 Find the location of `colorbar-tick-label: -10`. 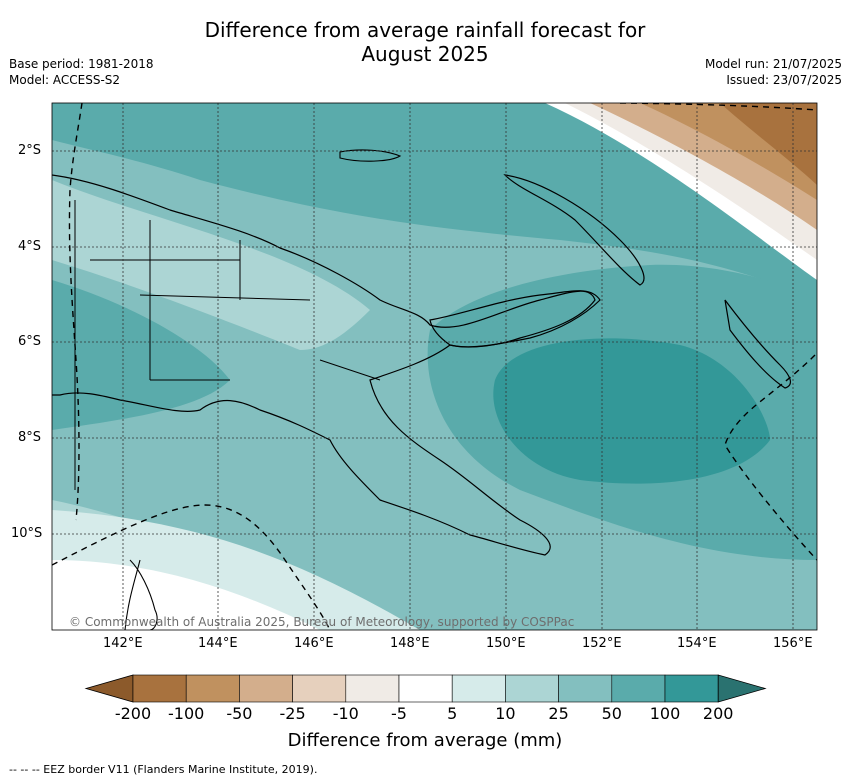

colorbar-tick-label: -10 is located at coordinates (345, 713).